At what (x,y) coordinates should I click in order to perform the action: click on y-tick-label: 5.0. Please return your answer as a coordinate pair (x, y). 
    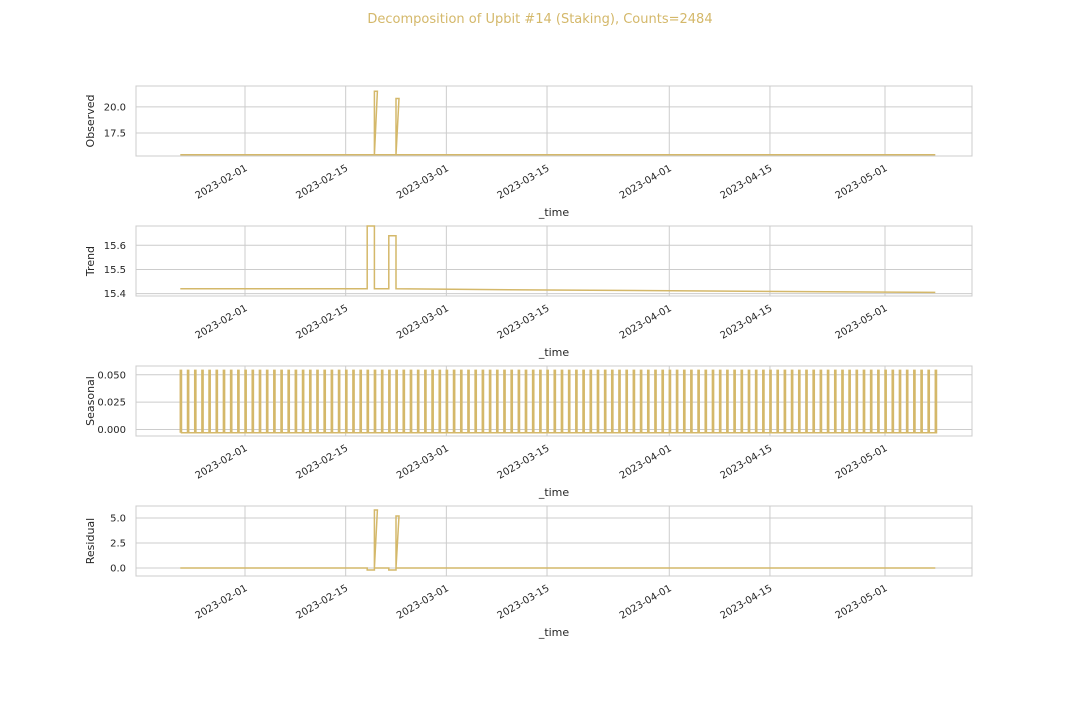
    Looking at the image, I should click on (118, 519).